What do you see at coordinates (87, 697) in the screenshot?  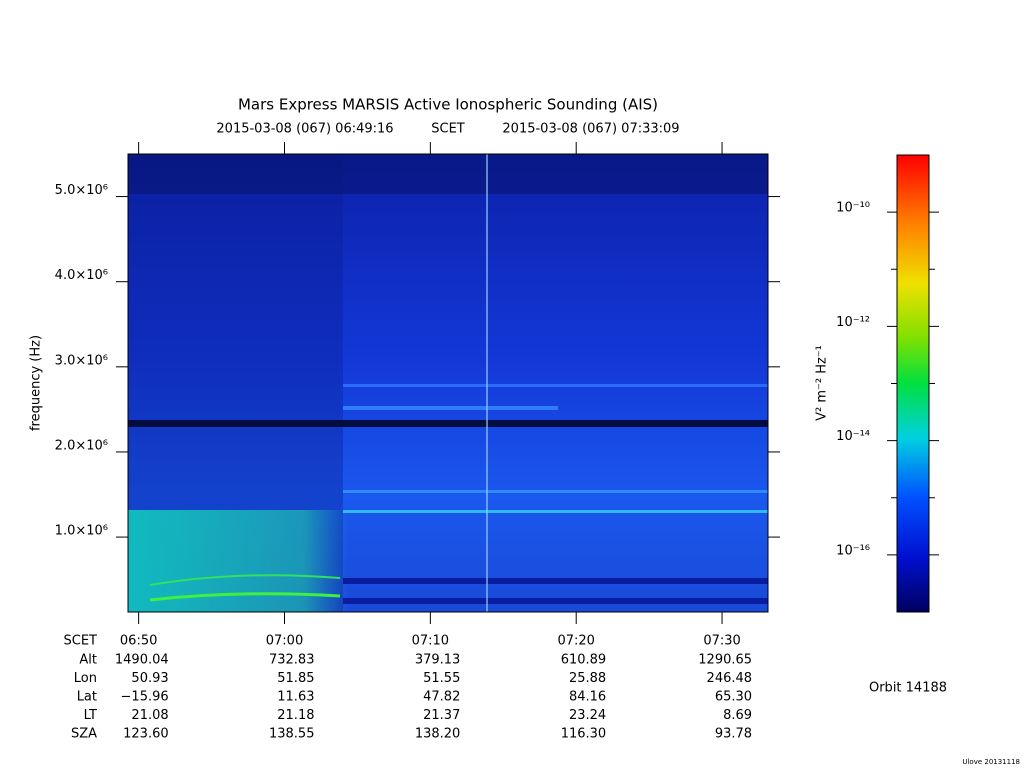 I see `table-row-label: Lat` at bounding box center [87, 697].